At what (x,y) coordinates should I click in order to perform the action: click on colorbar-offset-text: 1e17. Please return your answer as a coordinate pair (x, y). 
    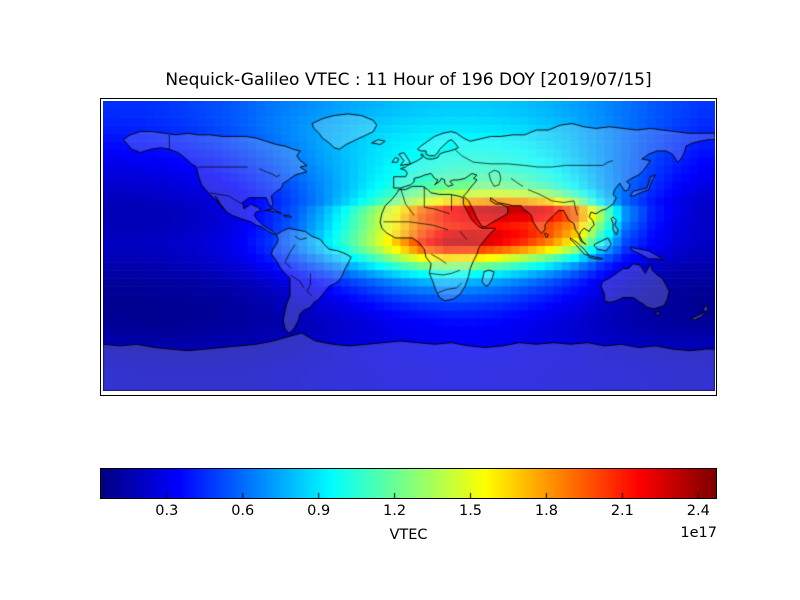
    Looking at the image, I should click on (698, 533).